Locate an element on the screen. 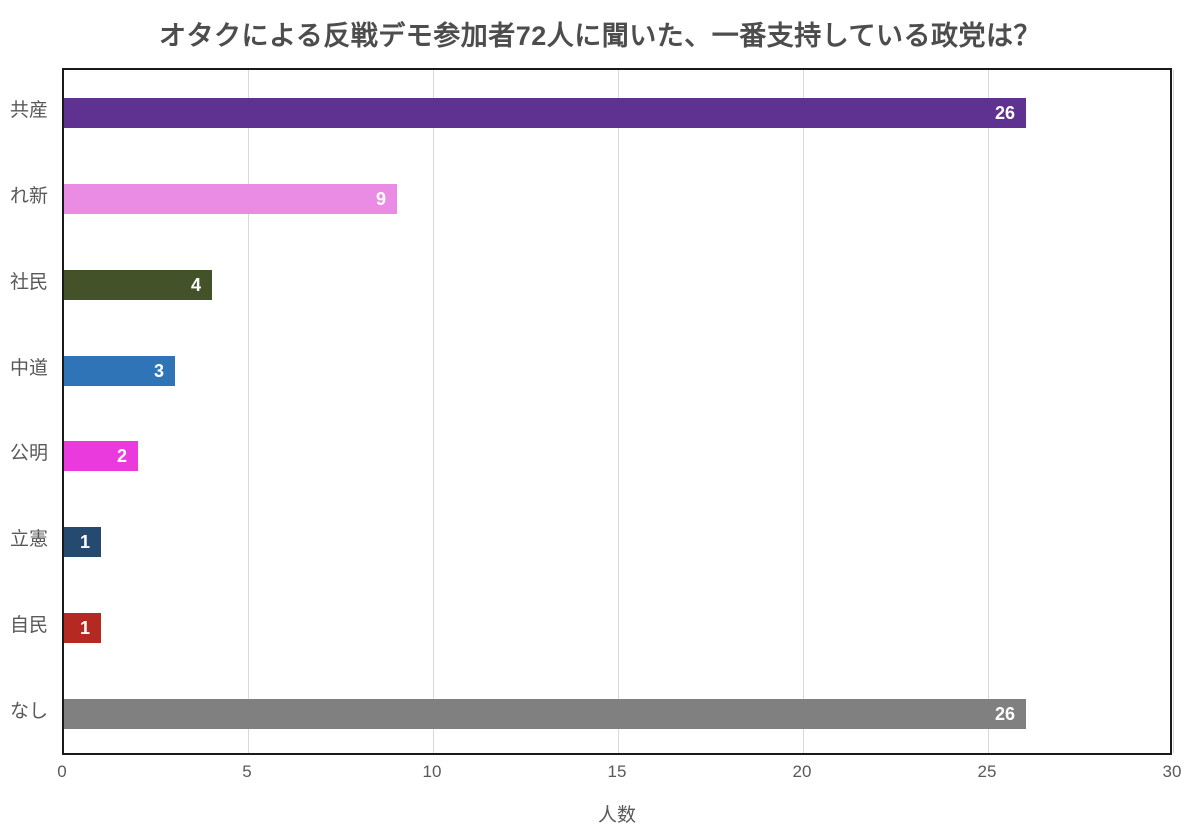 This screenshot has width=1200, height=827. x-tick-label-15: 15 is located at coordinates (617, 771).